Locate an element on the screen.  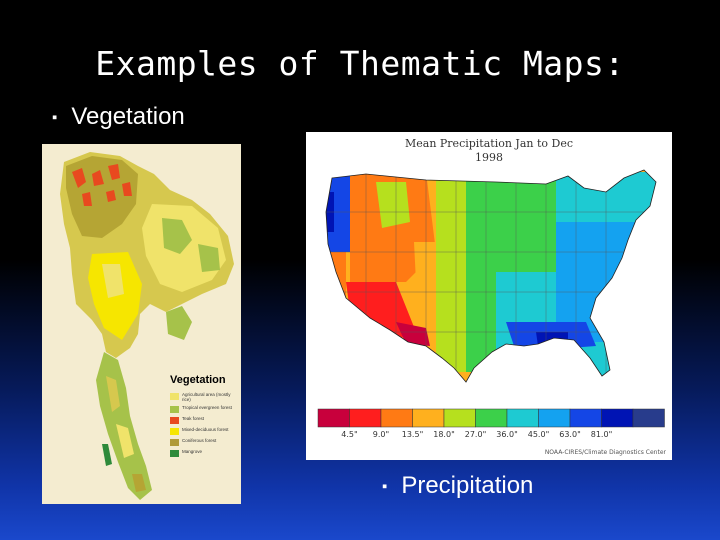
legend-item: Coniferous forest is located at coordinates (203, 442).